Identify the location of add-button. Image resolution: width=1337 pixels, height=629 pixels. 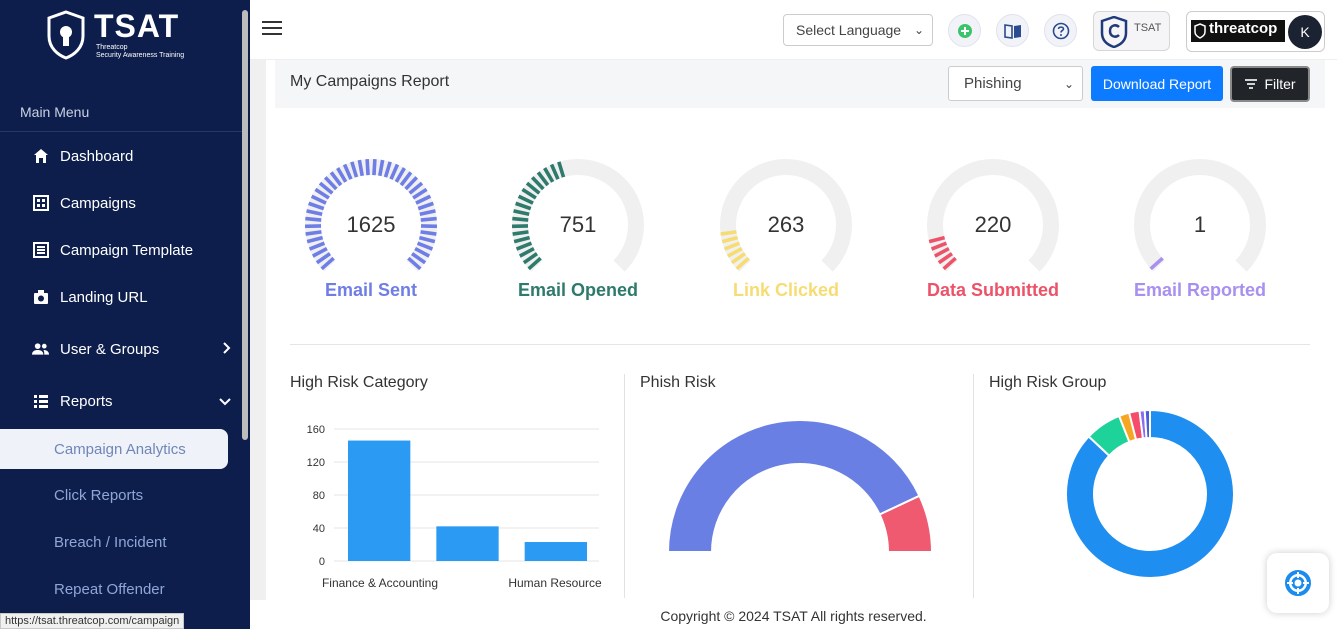
(964, 30).